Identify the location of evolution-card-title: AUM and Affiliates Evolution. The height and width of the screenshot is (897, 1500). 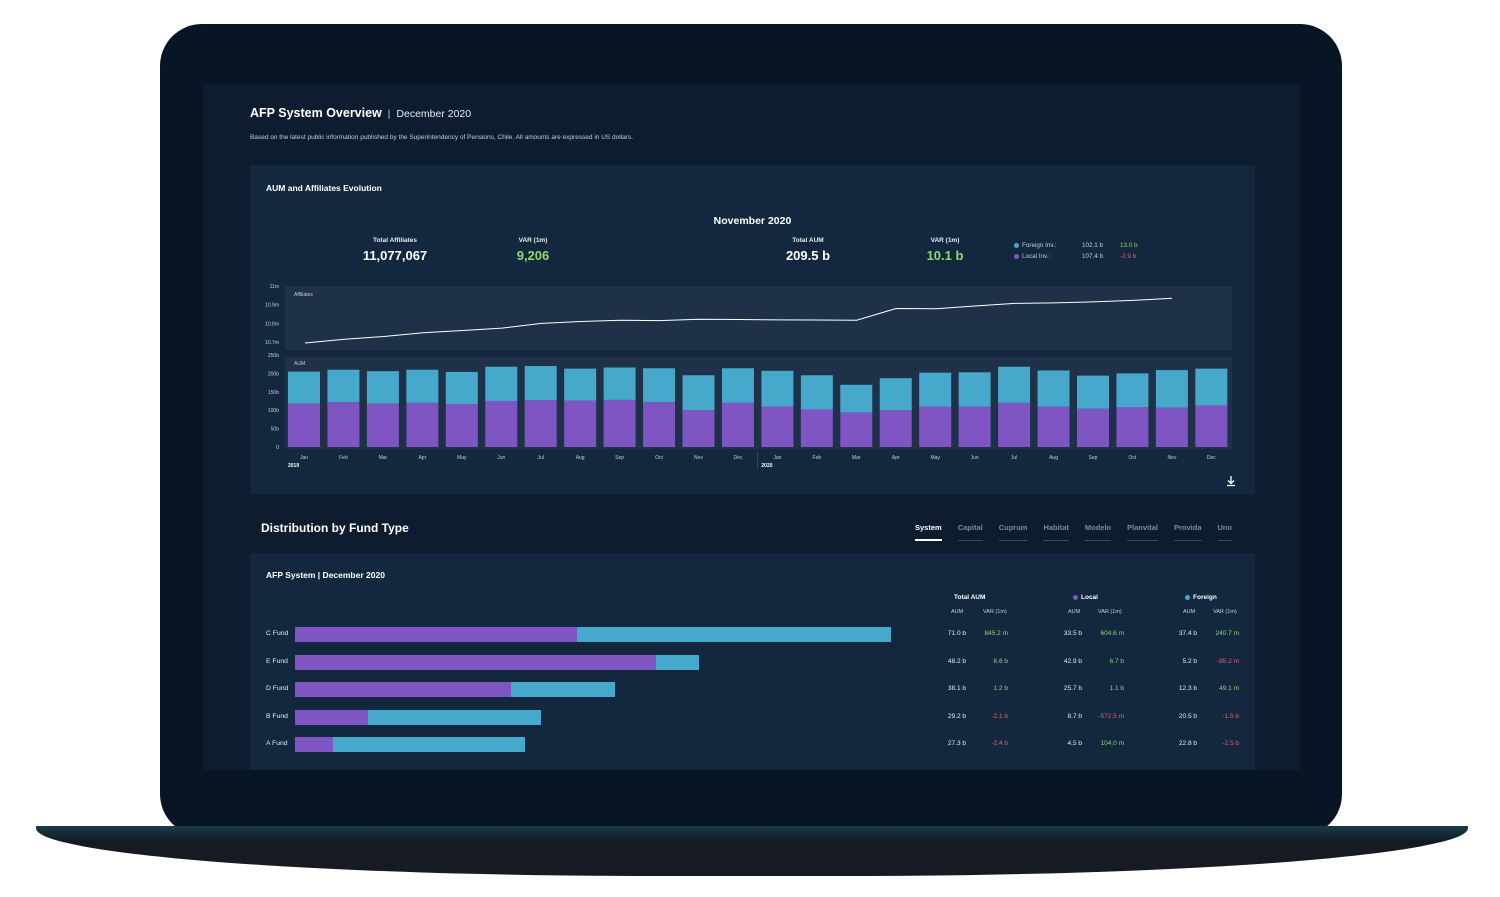
(324, 188).